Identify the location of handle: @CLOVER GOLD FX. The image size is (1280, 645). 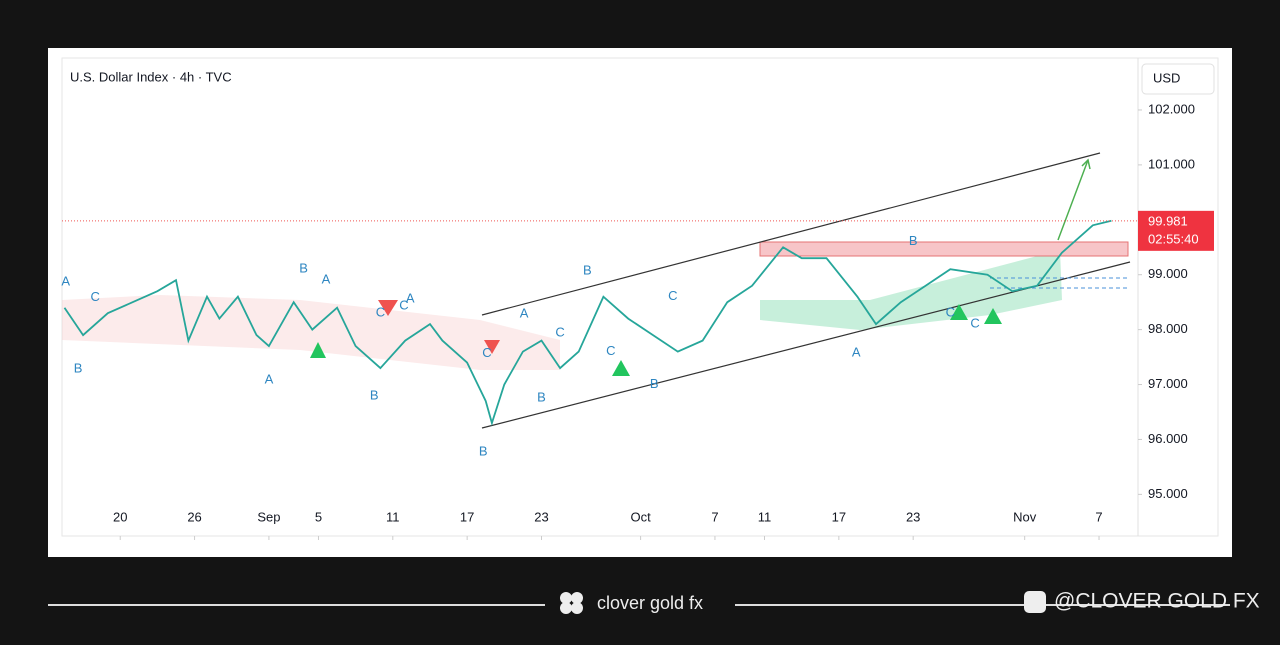
(1157, 601).